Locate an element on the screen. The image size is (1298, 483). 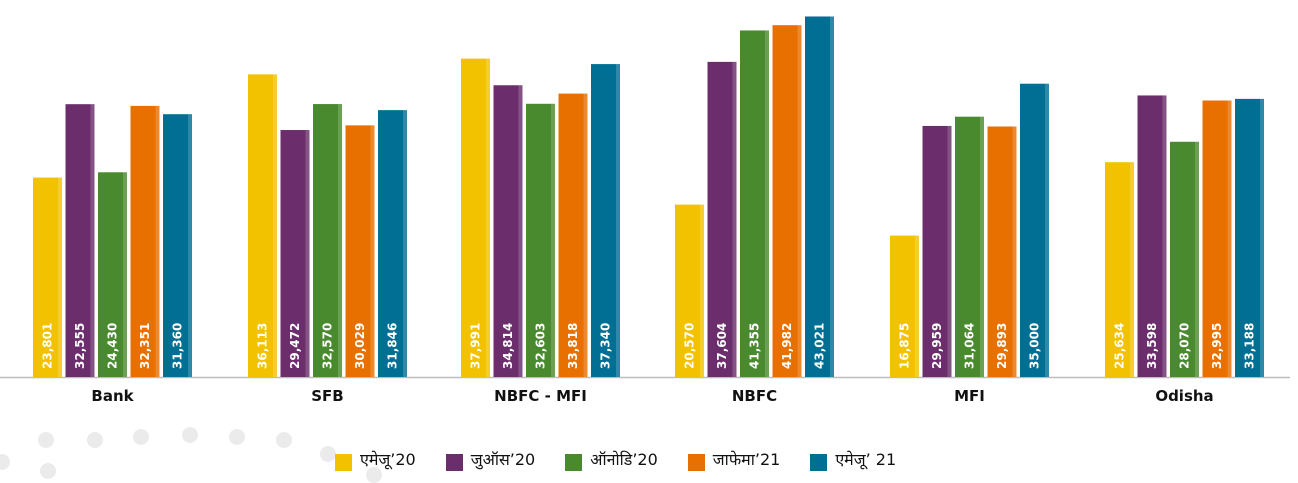
bar-value-label: 29,893 is located at coordinates (1002, 346).